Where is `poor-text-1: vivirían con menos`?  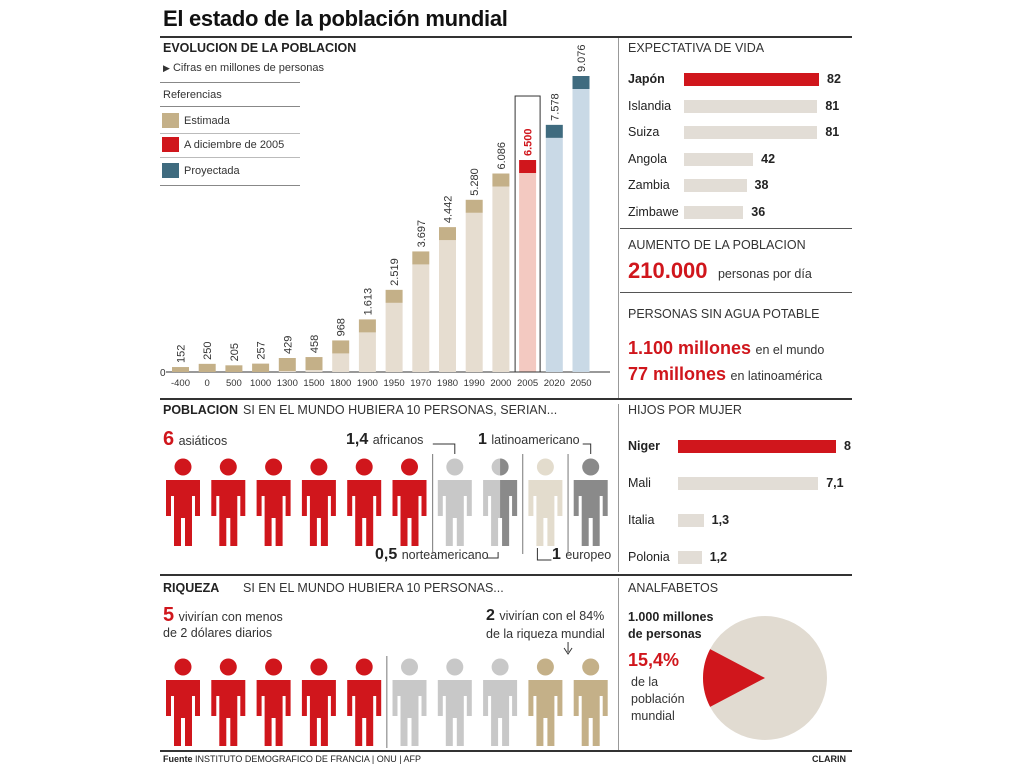 poor-text-1: vivirían con menos is located at coordinates (230, 617).